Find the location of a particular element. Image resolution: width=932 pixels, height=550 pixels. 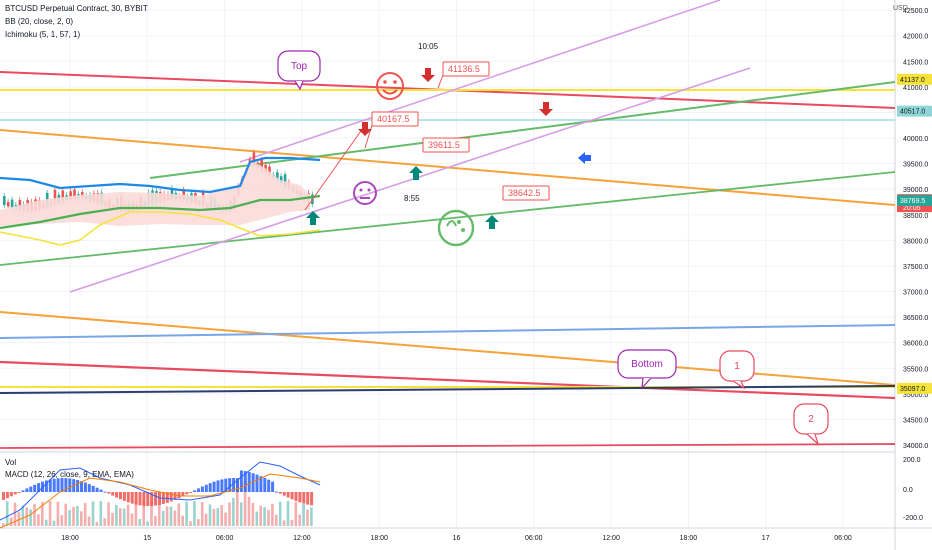

y-tick-label: 35500.0 is located at coordinates (915, 369).